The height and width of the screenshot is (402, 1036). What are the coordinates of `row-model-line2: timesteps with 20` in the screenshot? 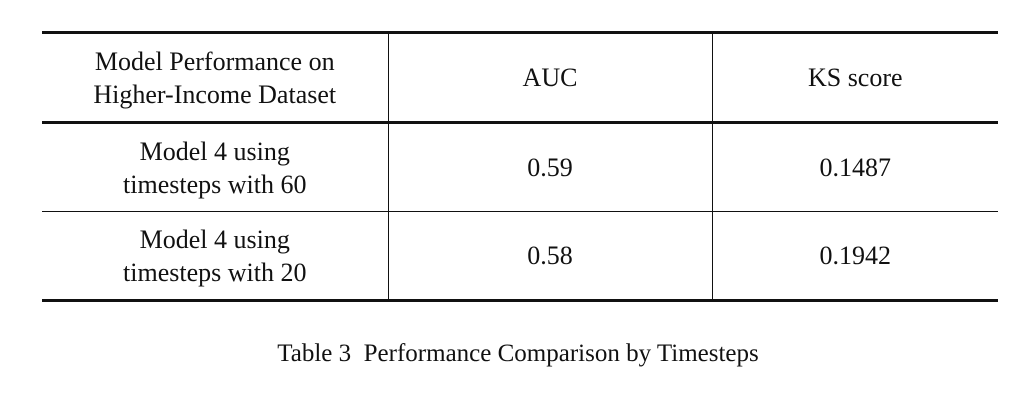 It's located at (215, 272).